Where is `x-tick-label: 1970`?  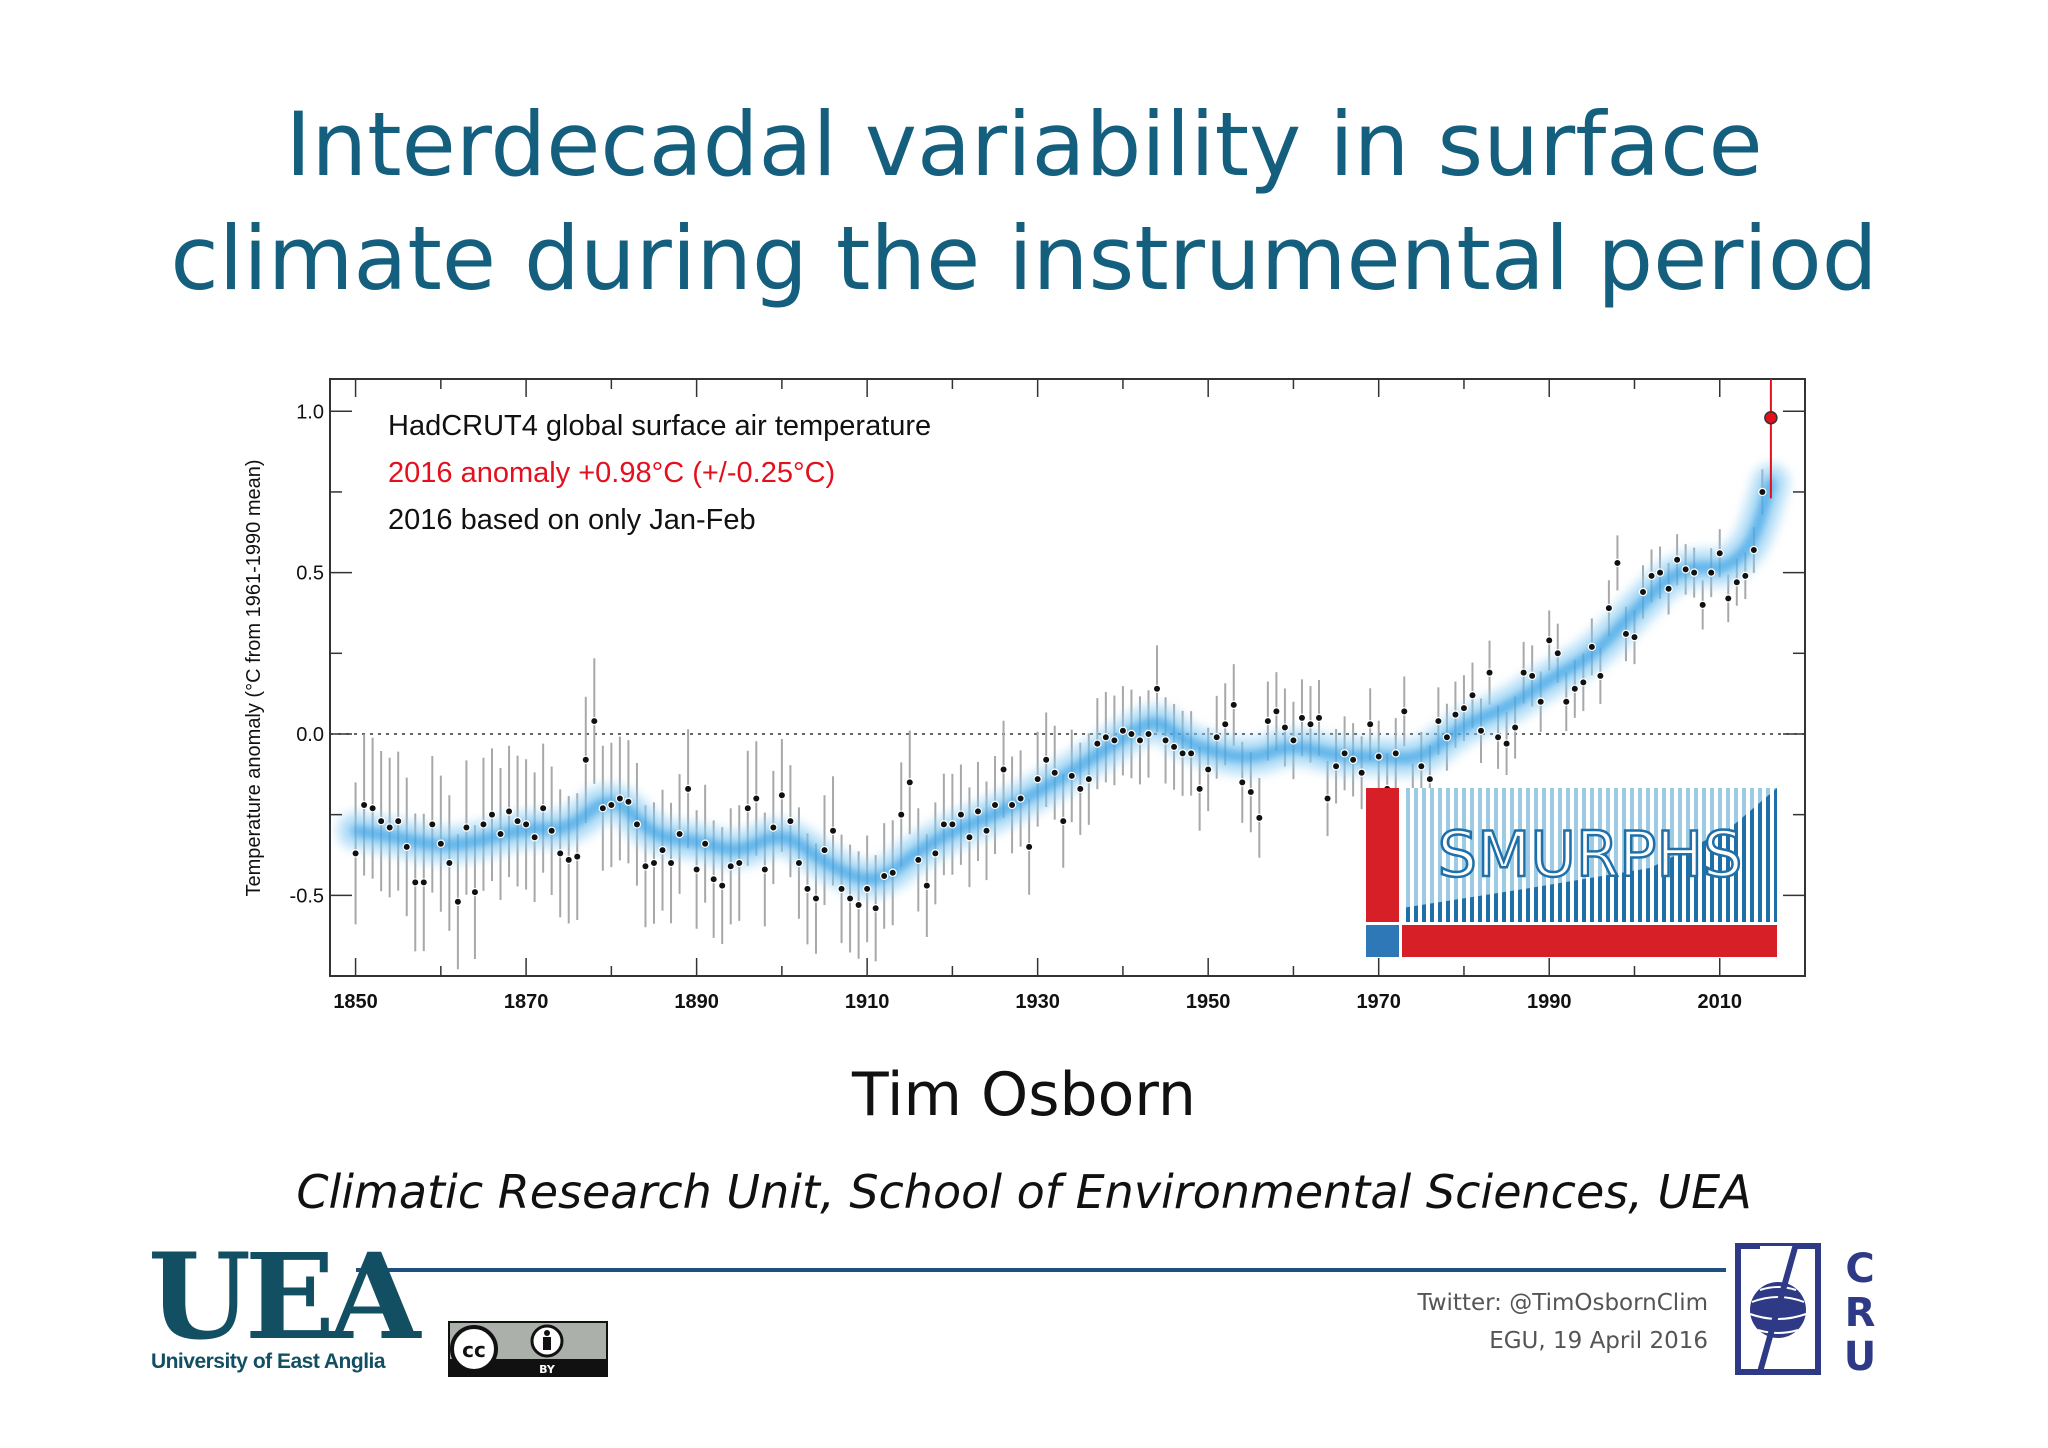
x-tick-label: 1970 is located at coordinates (1378, 1002).